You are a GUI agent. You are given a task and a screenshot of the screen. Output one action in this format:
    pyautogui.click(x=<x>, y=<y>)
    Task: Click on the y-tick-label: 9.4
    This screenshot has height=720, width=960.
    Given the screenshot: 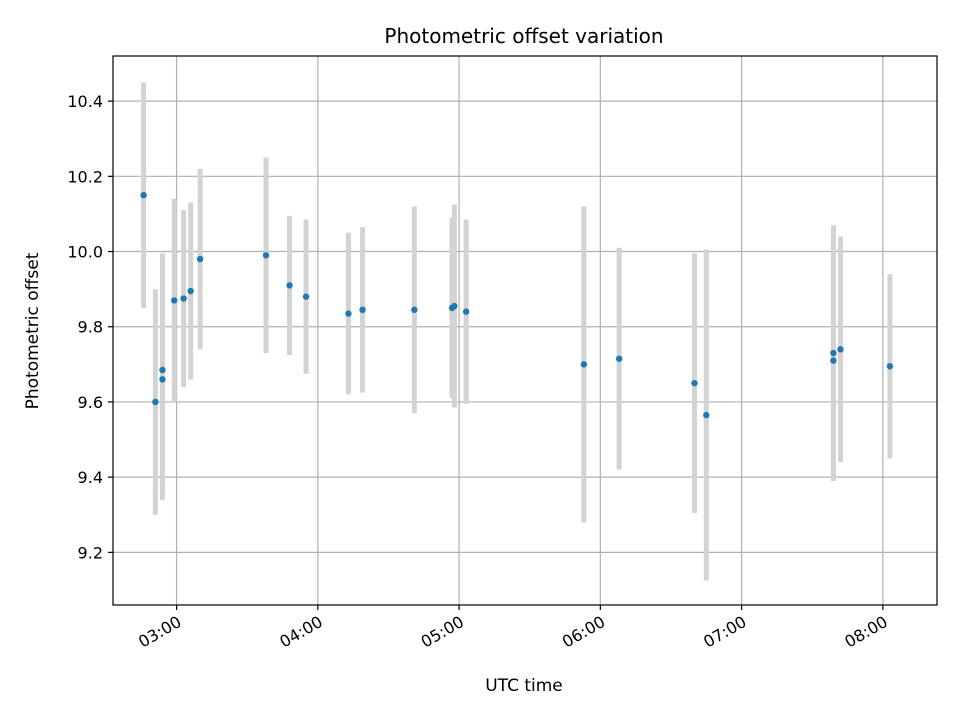 What is the action you would take?
    pyautogui.click(x=90, y=477)
    